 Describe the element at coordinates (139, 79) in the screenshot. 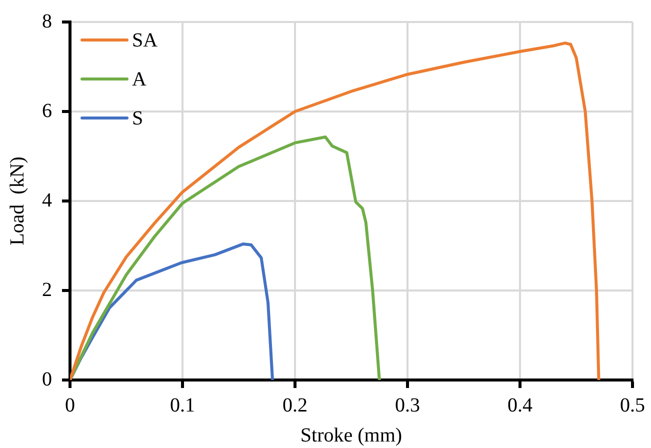

I see `legend-label: A` at that location.